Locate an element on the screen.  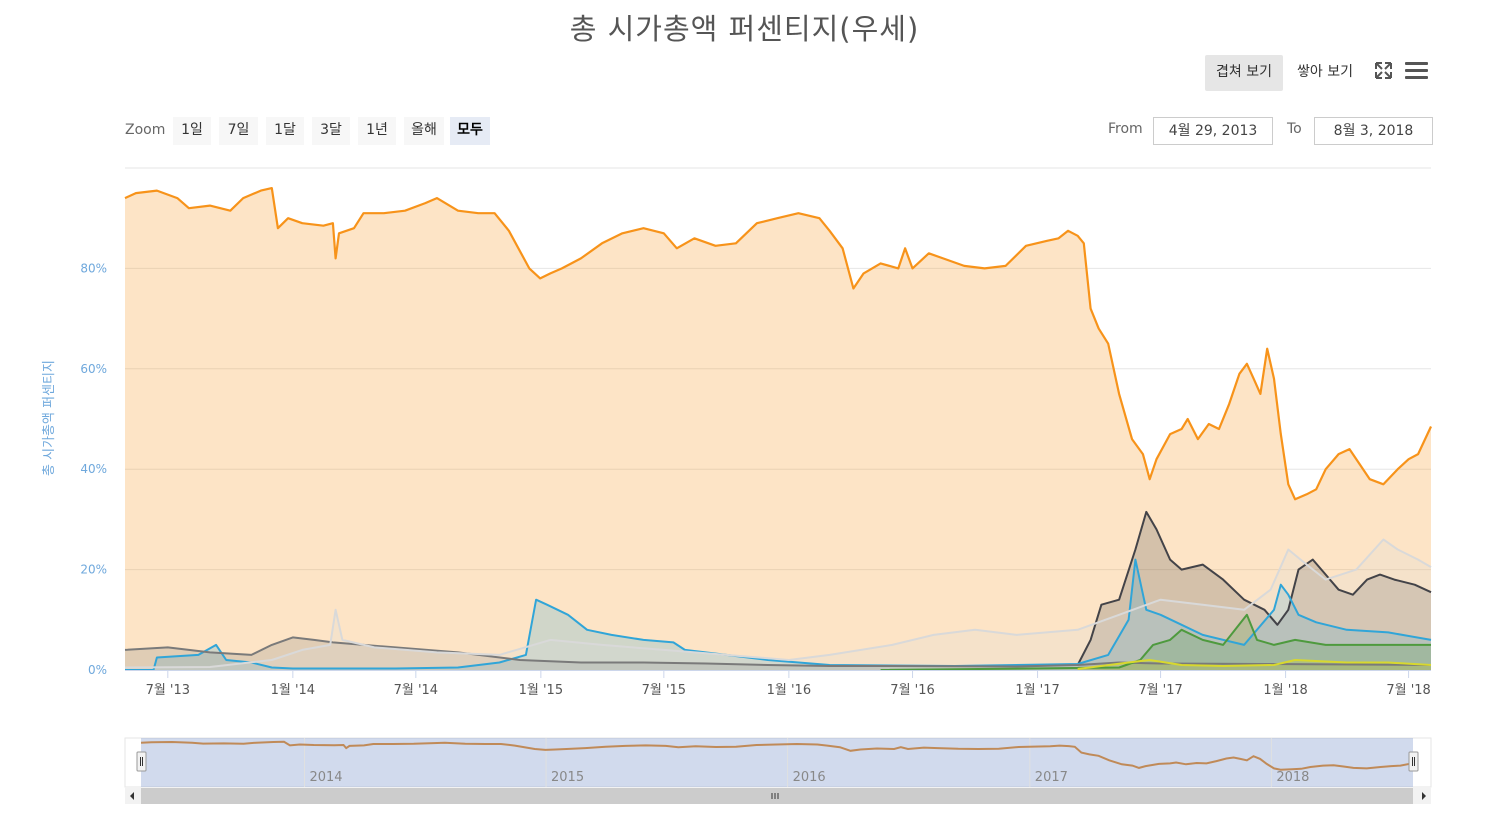
zoom-3m-button: 3달 is located at coordinates (331, 131).